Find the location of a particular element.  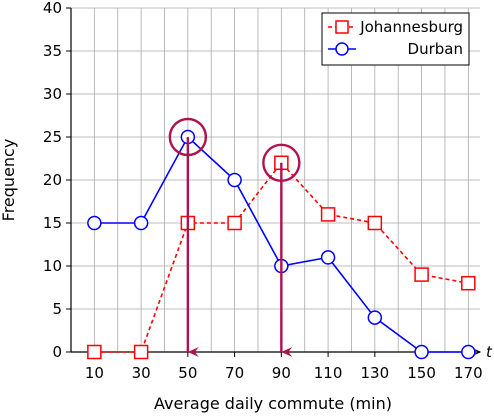

x-tick-label: 130 is located at coordinates (375, 373).